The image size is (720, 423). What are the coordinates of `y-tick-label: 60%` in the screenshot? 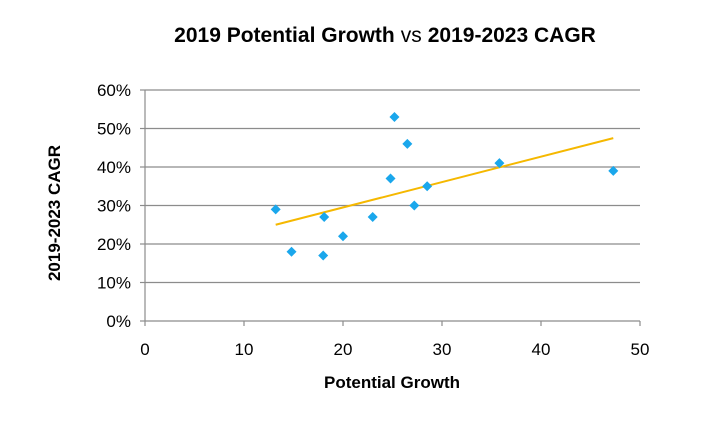 It's located at (114, 90).